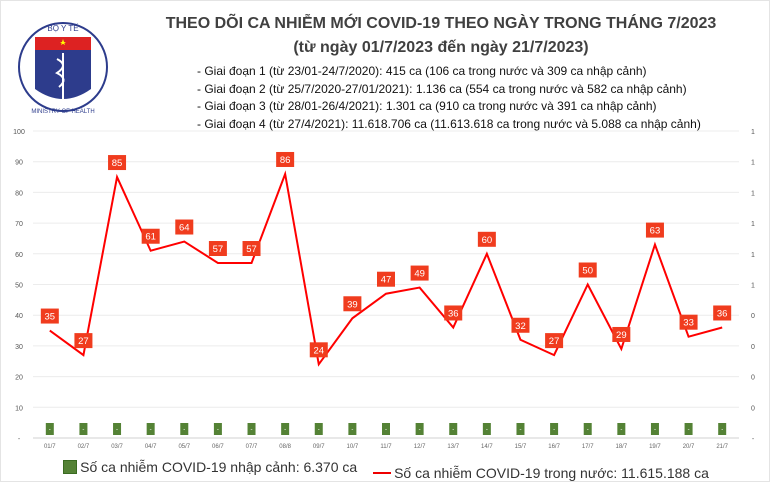  Describe the element at coordinates (521, 447) in the screenshot. I see `x-tick-label: 15/7` at that location.